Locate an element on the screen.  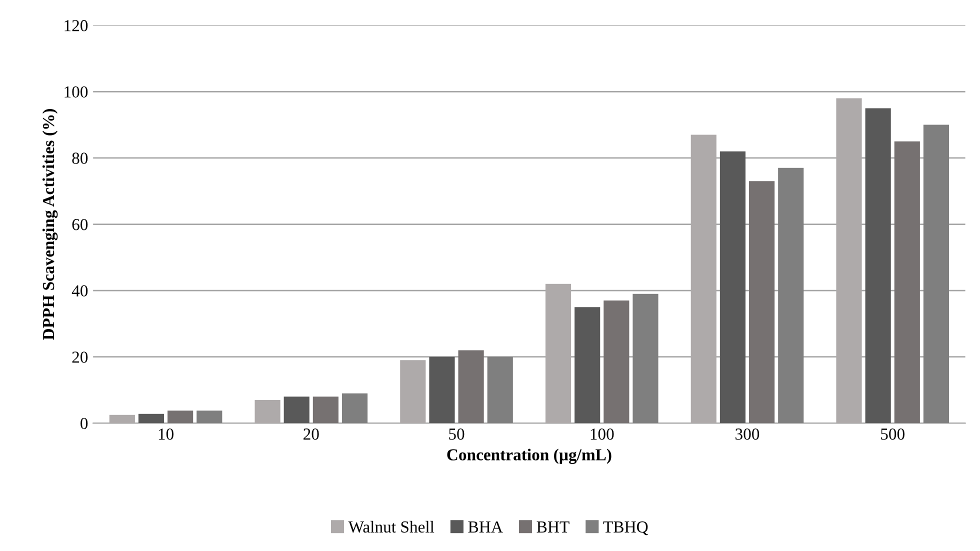
y-tick-label: 0 is located at coordinates (84, 424).